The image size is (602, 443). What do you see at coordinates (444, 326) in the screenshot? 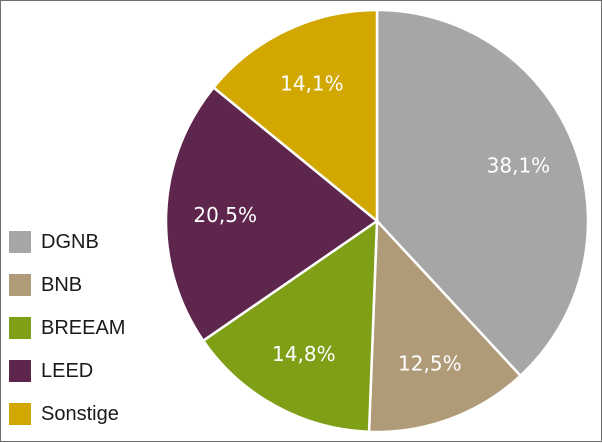
I see `pie-slice-bnb` at bounding box center [444, 326].